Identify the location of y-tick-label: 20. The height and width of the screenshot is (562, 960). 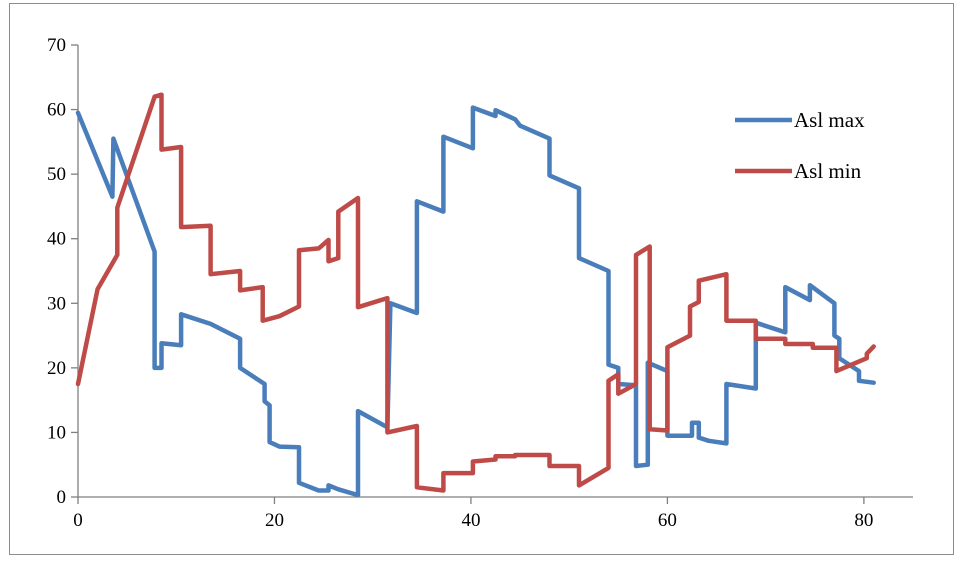
(56, 368).